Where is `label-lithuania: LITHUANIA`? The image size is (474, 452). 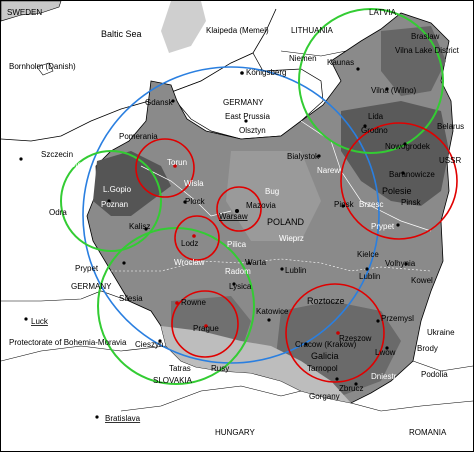
label-lithuania: LITHUANIA is located at coordinates (312, 30).